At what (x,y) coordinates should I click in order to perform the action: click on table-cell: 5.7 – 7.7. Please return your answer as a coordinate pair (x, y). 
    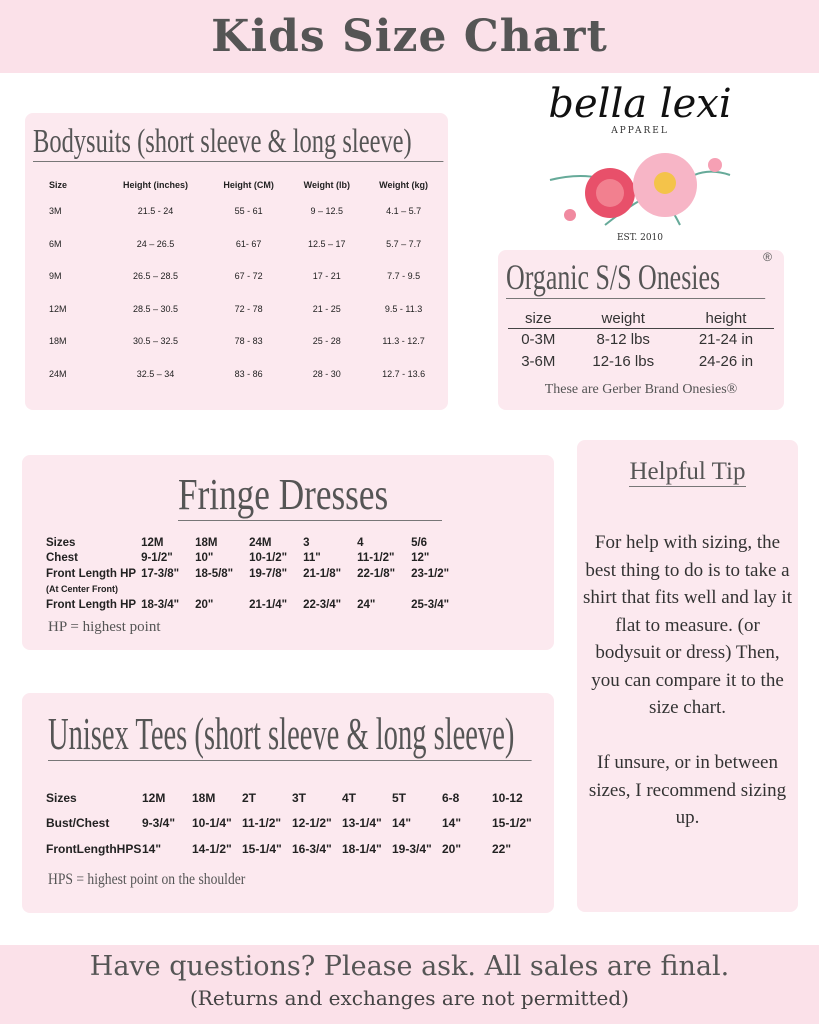
    Looking at the image, I should click on (404, 243).